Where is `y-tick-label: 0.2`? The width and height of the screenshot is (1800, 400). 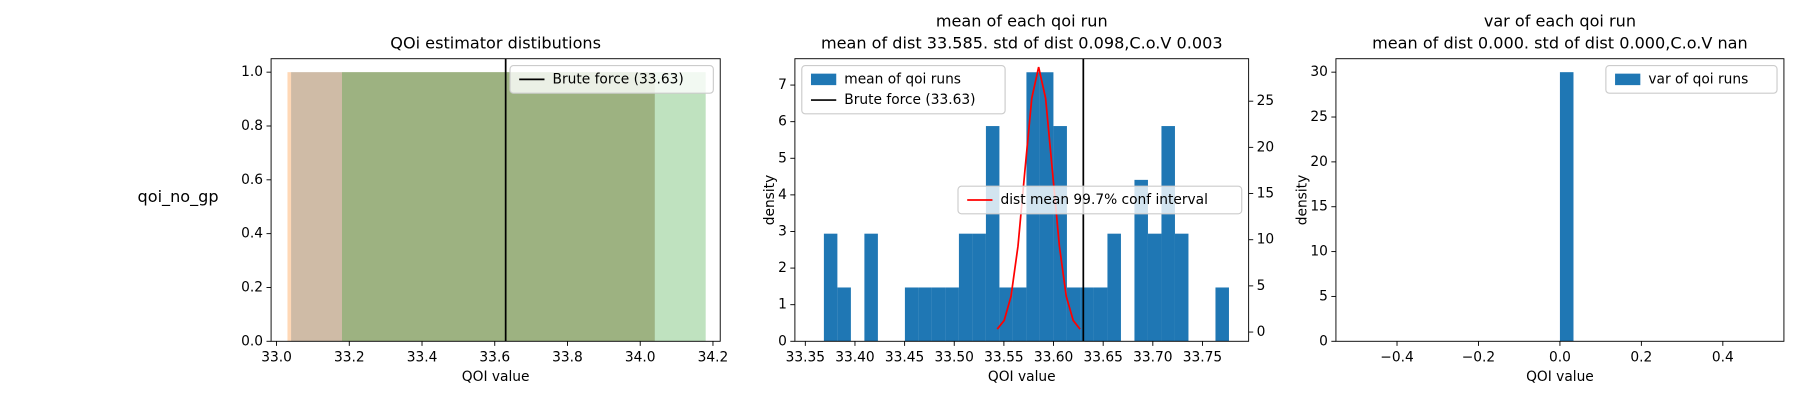 y-tick-label: 0.2 is located at coordinates (252, 287).